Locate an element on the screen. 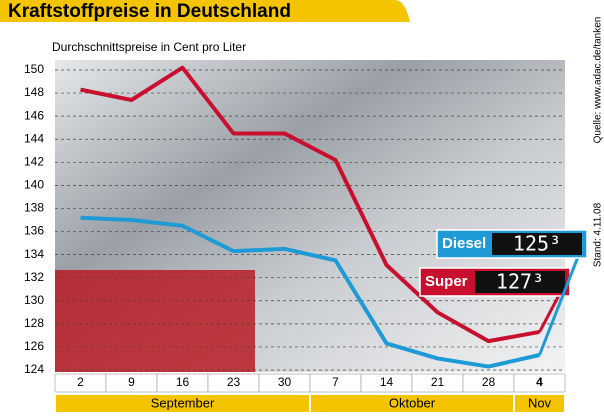  chart-title: Kraftstoffpreise in Deutschland is located at coordinates (149, 11).